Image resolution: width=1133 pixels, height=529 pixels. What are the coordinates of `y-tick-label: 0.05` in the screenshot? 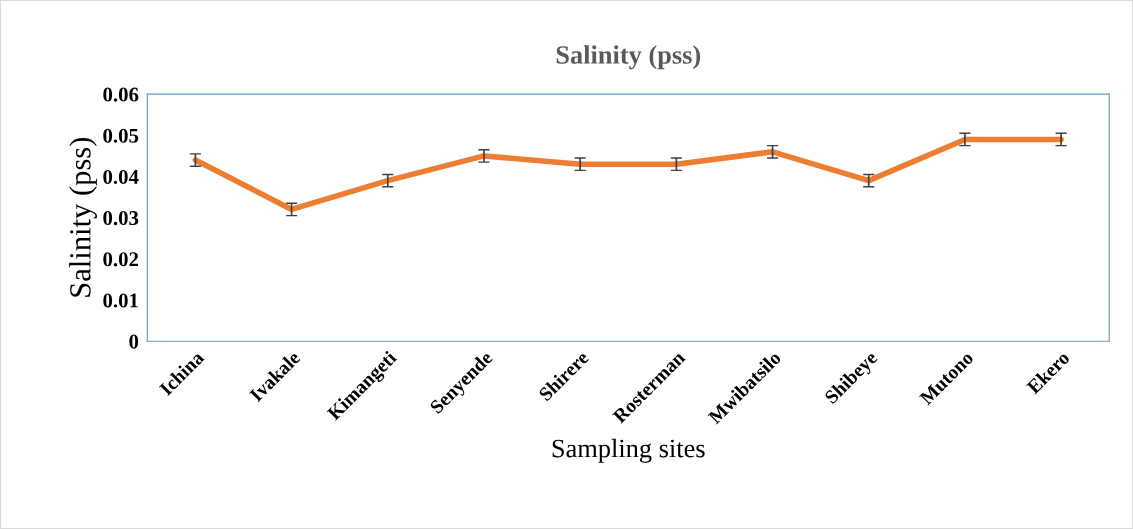 It's located at (121, 135).